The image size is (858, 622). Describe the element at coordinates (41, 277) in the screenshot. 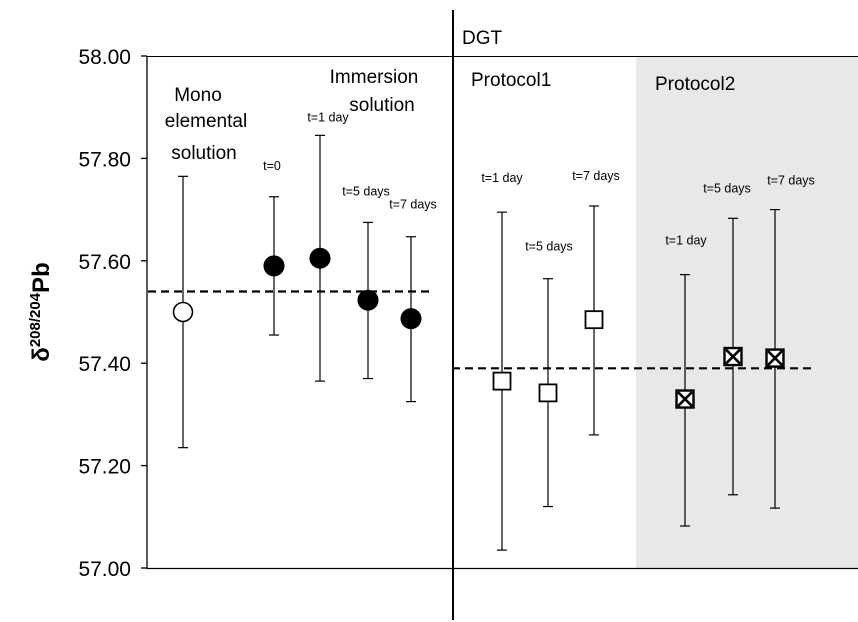

I see `y-axis-label-main: Pb` at that location.